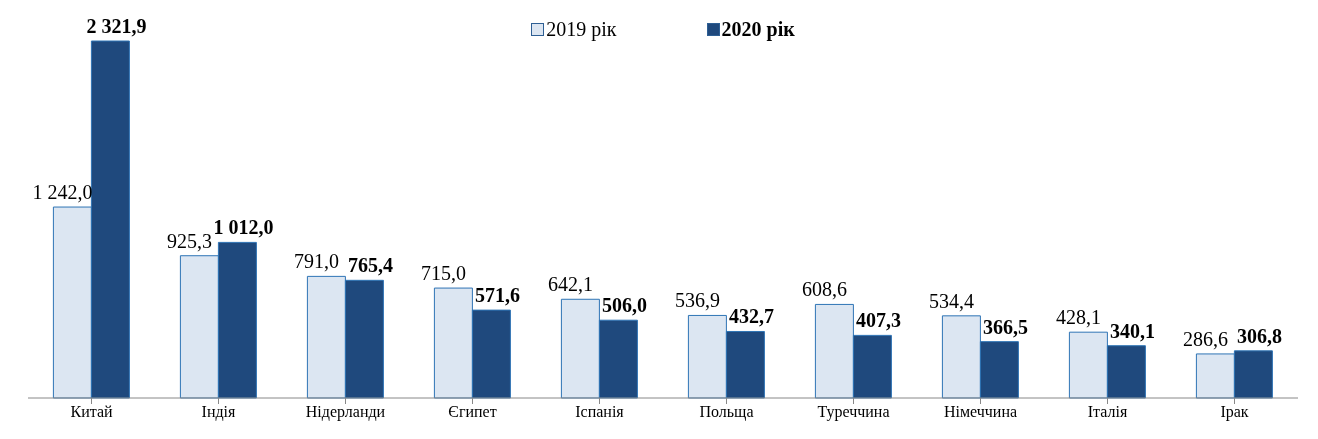 The height and width of the screenshot is (439, 1318). I want to click on data-label: 366,5, so click(1005, 326).